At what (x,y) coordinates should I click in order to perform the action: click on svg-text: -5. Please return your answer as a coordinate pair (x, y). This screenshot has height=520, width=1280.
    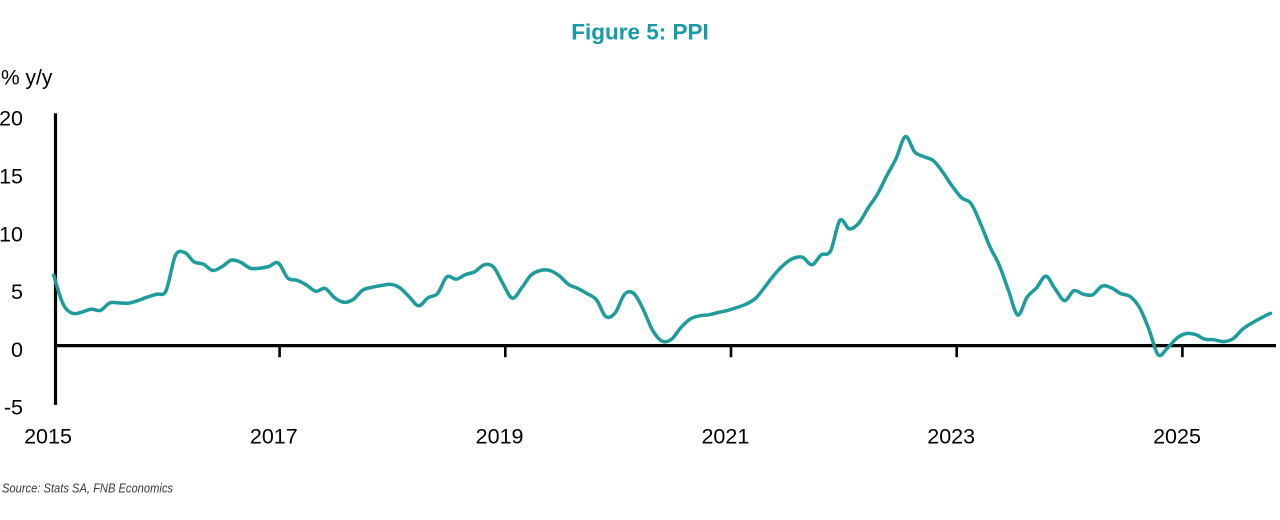
    Looking at the image, I should click on (13, 408).